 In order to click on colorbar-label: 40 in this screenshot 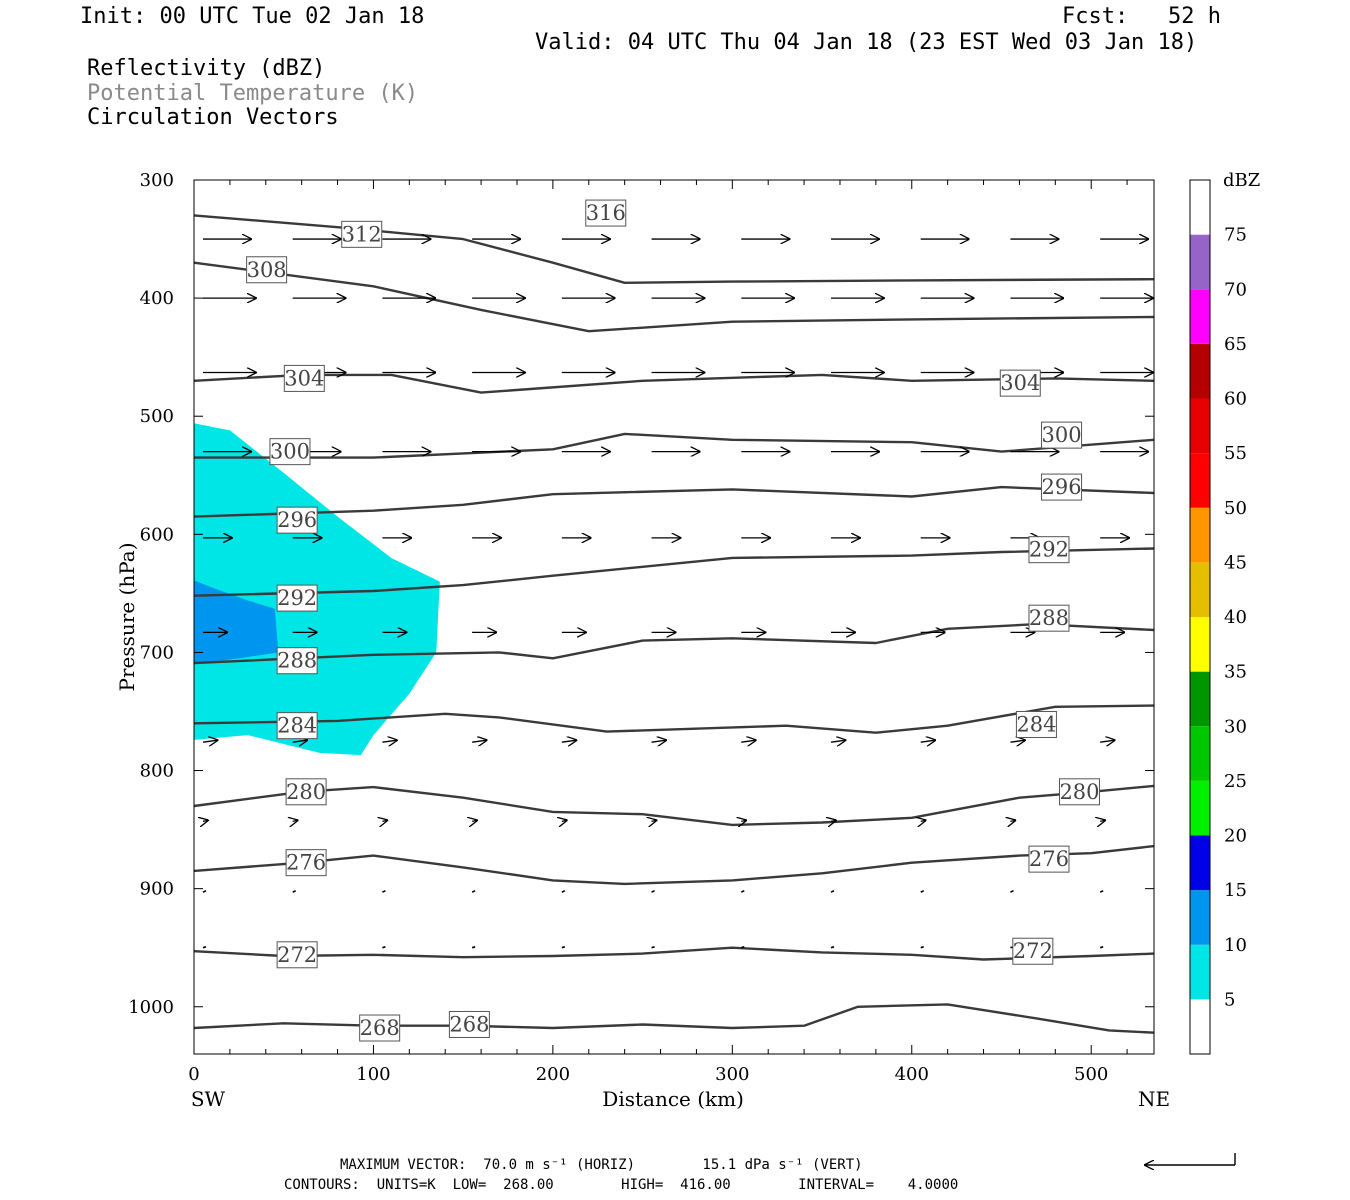, I will do `click(1235, 617)`.